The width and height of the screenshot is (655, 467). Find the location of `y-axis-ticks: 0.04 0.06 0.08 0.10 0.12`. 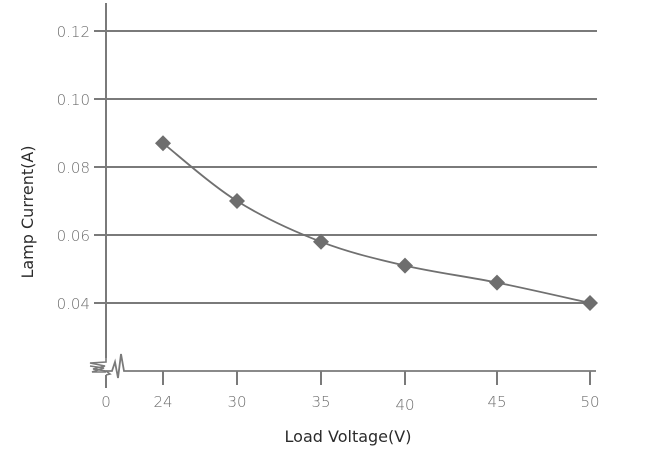

y-axis-ticks: 0.04 0.06 0.08 0.10 0.12 is located at coordinates (73, 168).